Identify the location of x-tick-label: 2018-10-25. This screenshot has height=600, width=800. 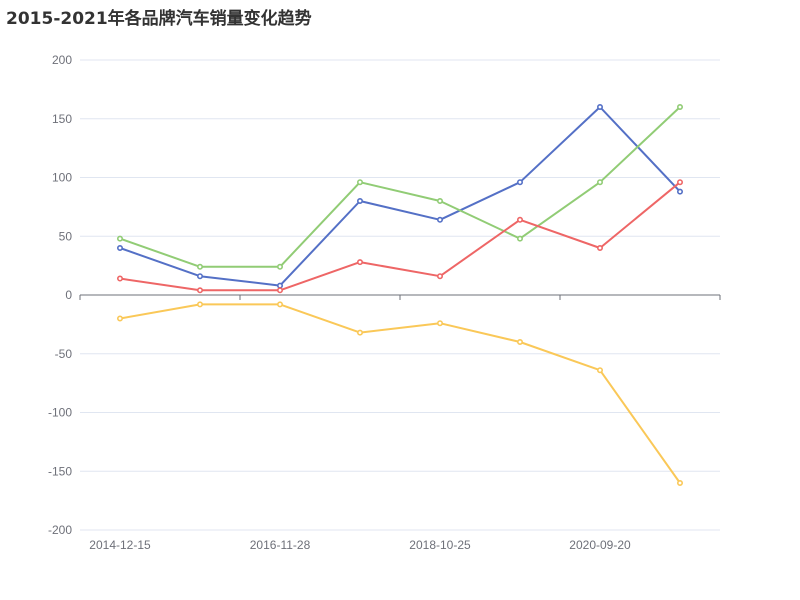
(440, 545).